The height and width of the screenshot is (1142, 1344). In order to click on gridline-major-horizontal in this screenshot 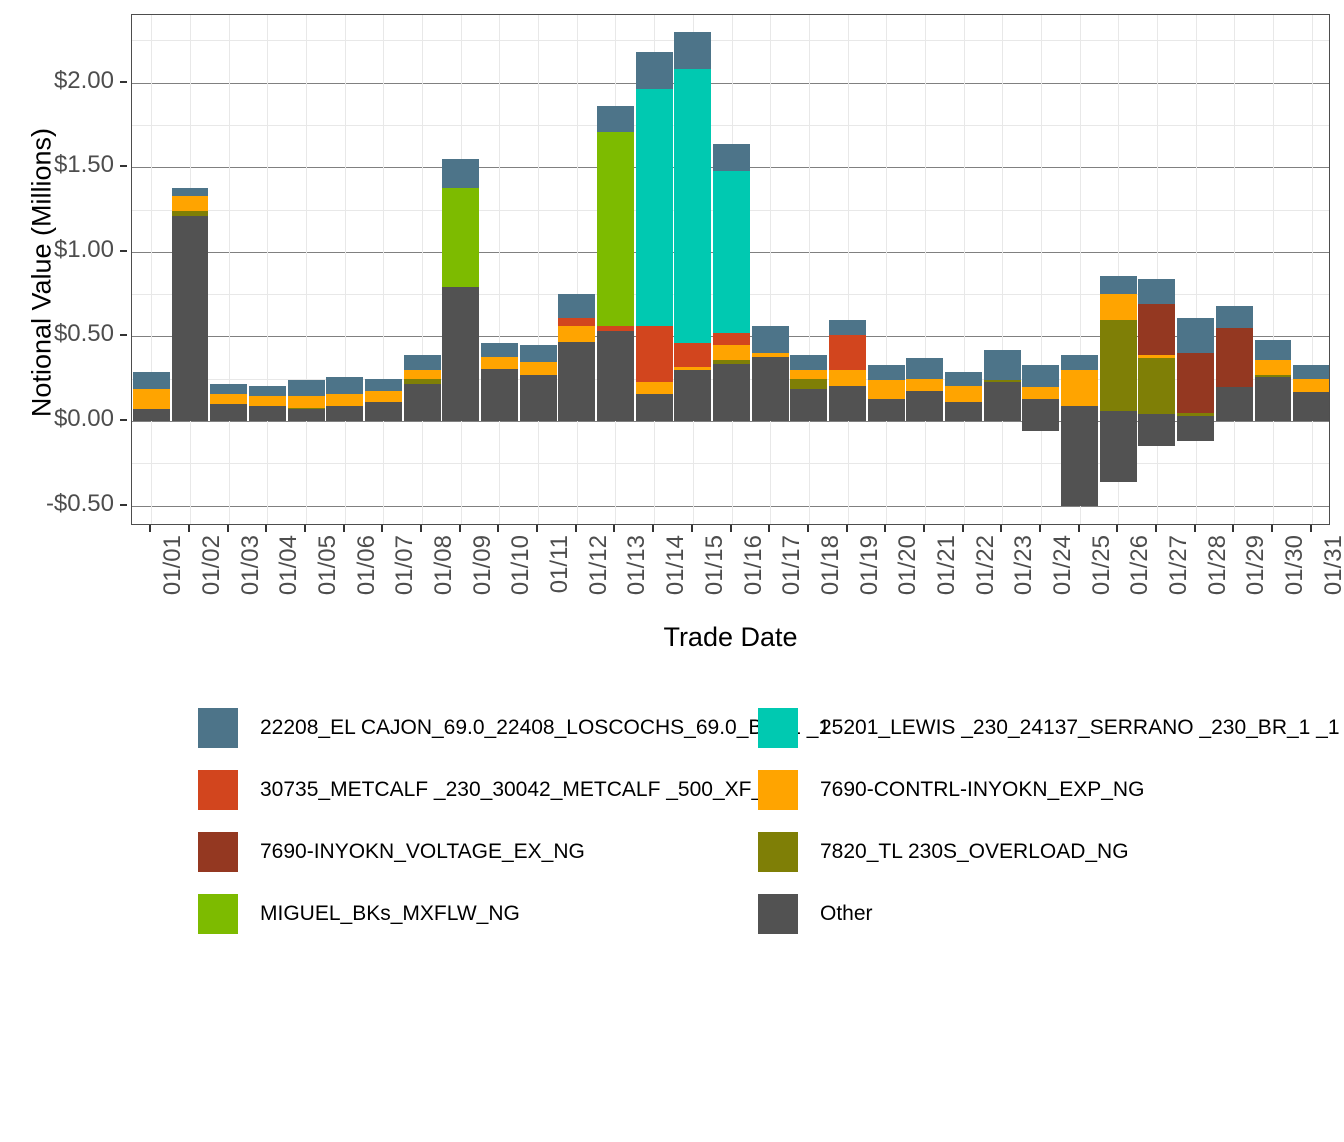, I will do `click(730, 83)`.